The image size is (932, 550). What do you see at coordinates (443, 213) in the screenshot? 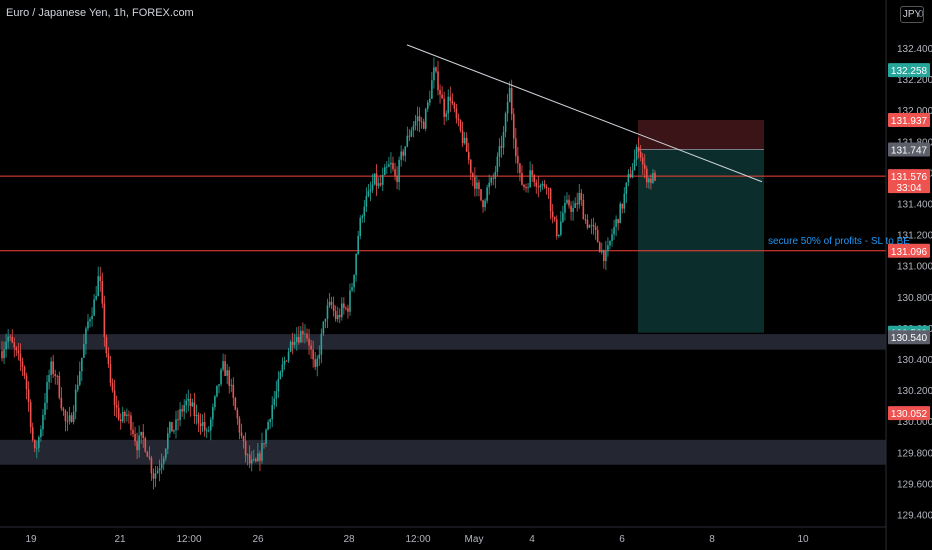
I see `horizontal-lines` at bounding box center [443, 213].